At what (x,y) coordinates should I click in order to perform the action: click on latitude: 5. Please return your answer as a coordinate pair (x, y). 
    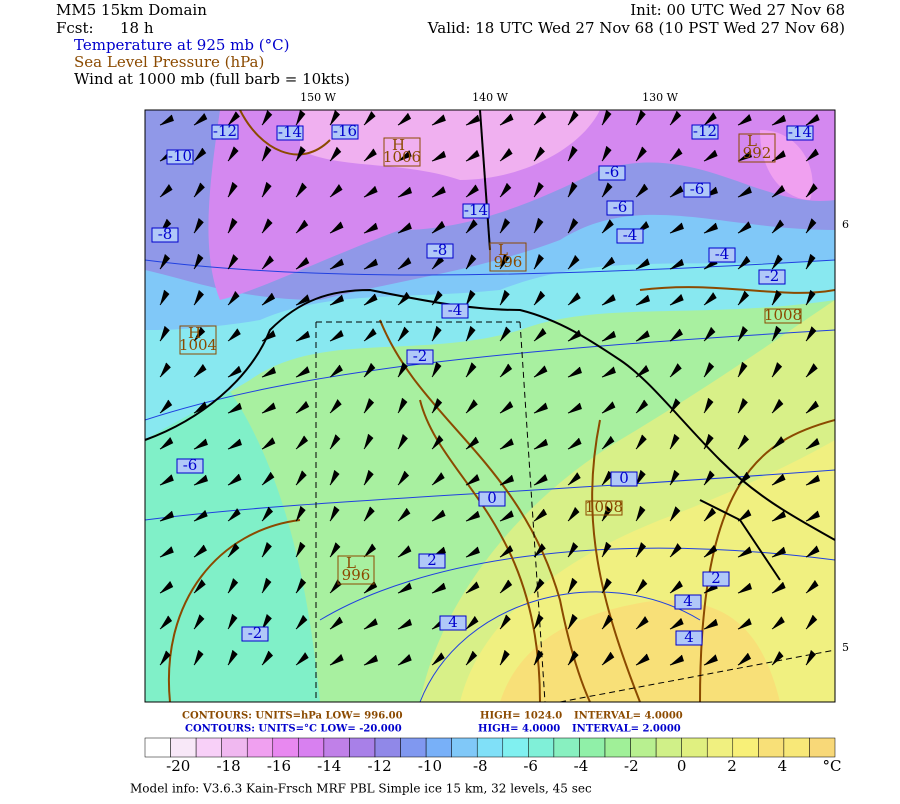
    Looking at the image, I should click on (845, 647).